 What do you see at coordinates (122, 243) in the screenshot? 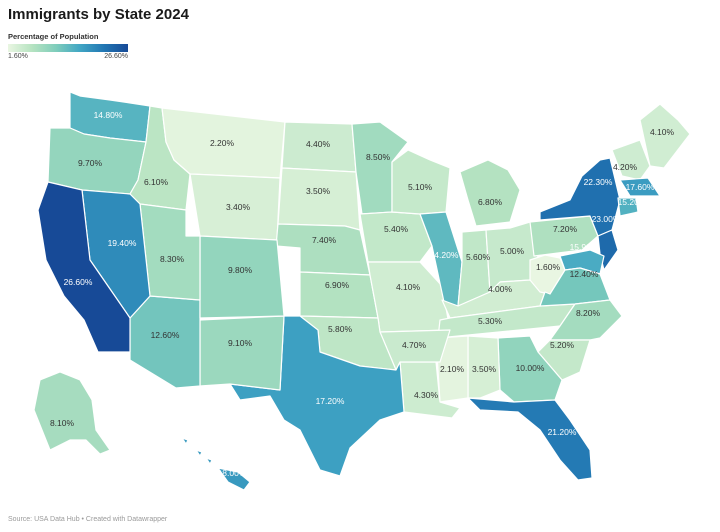
I see `state-label-nv: 19.40%` at bounding box center [122, 243].